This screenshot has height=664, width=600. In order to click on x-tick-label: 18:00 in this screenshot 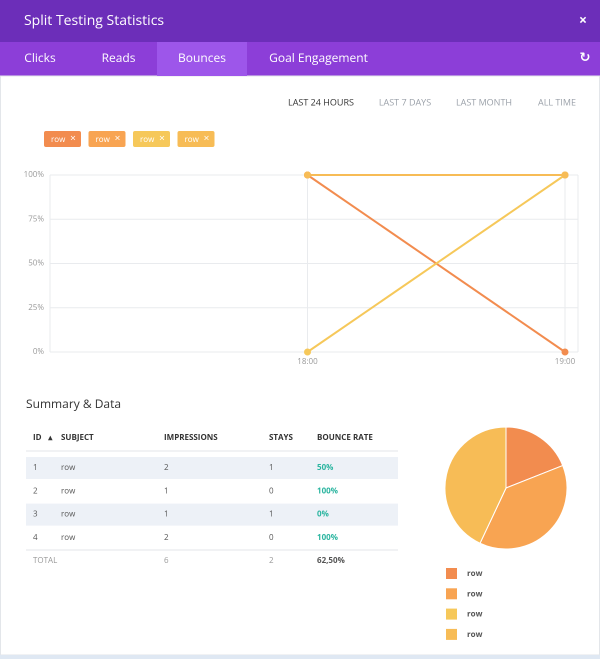, I will do `click(307, 361)`.